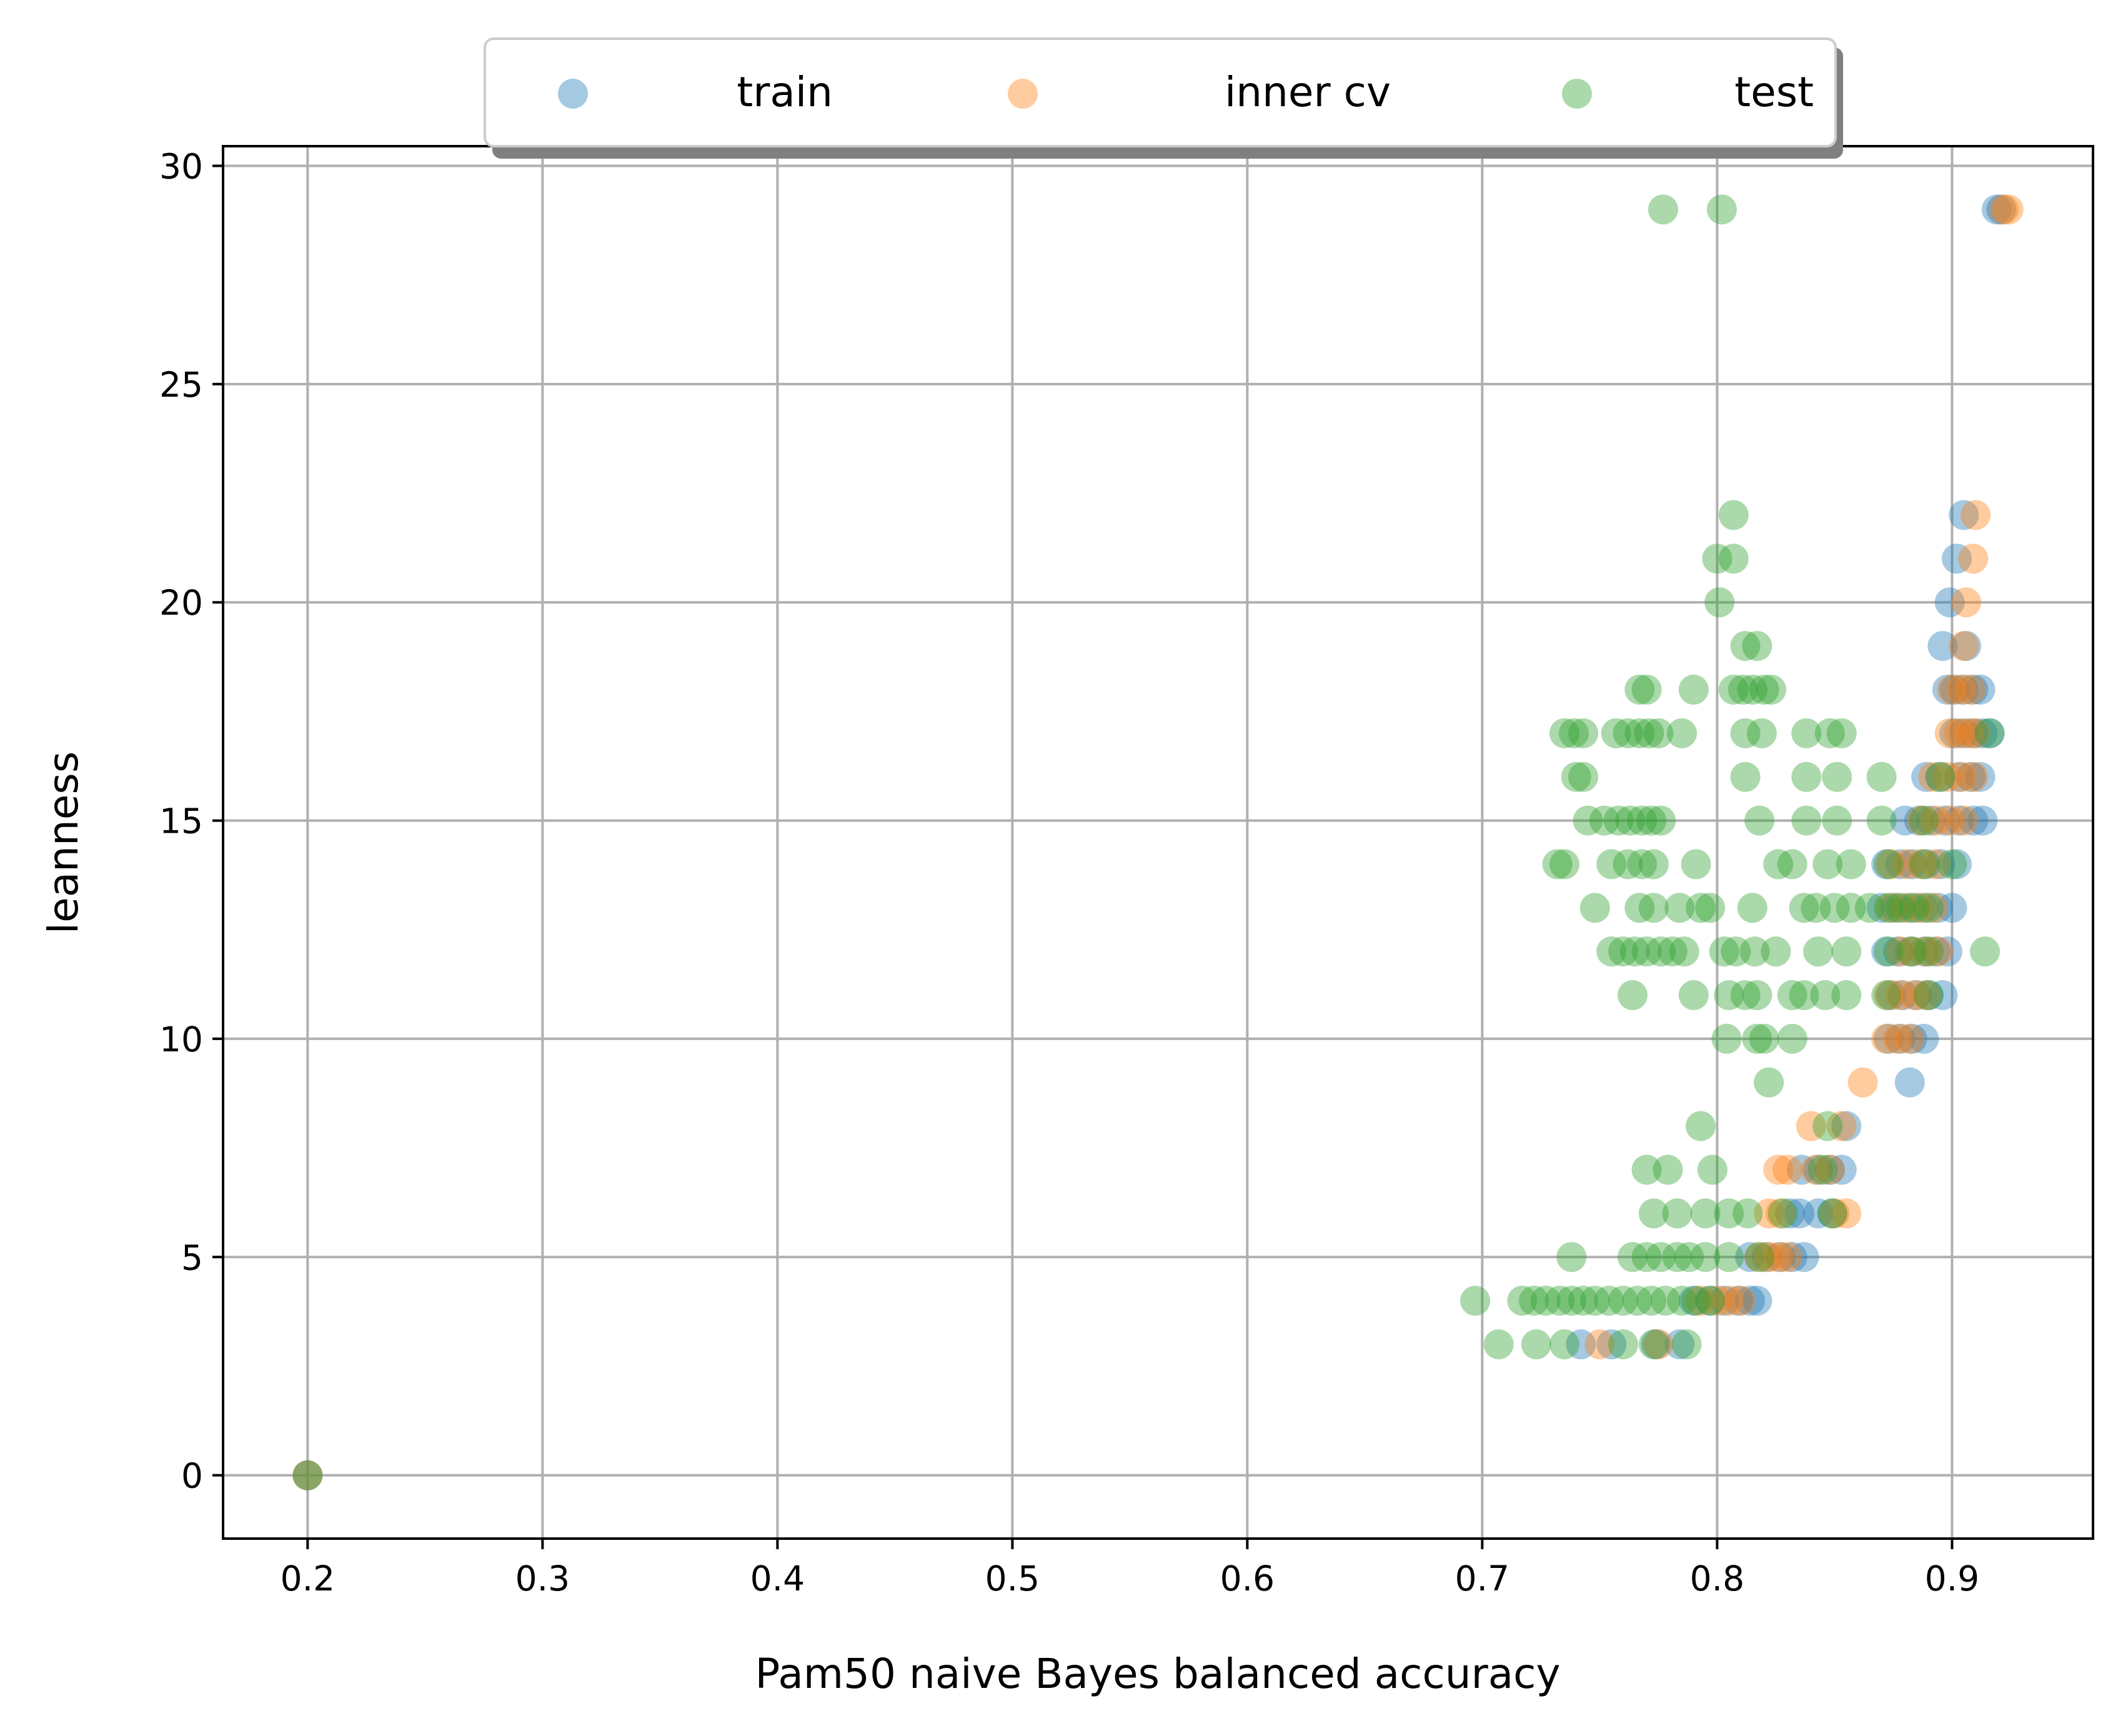  Describe the element at coordinates (1774, 92) in the screenshot. I see `legend-label: test` at that location.